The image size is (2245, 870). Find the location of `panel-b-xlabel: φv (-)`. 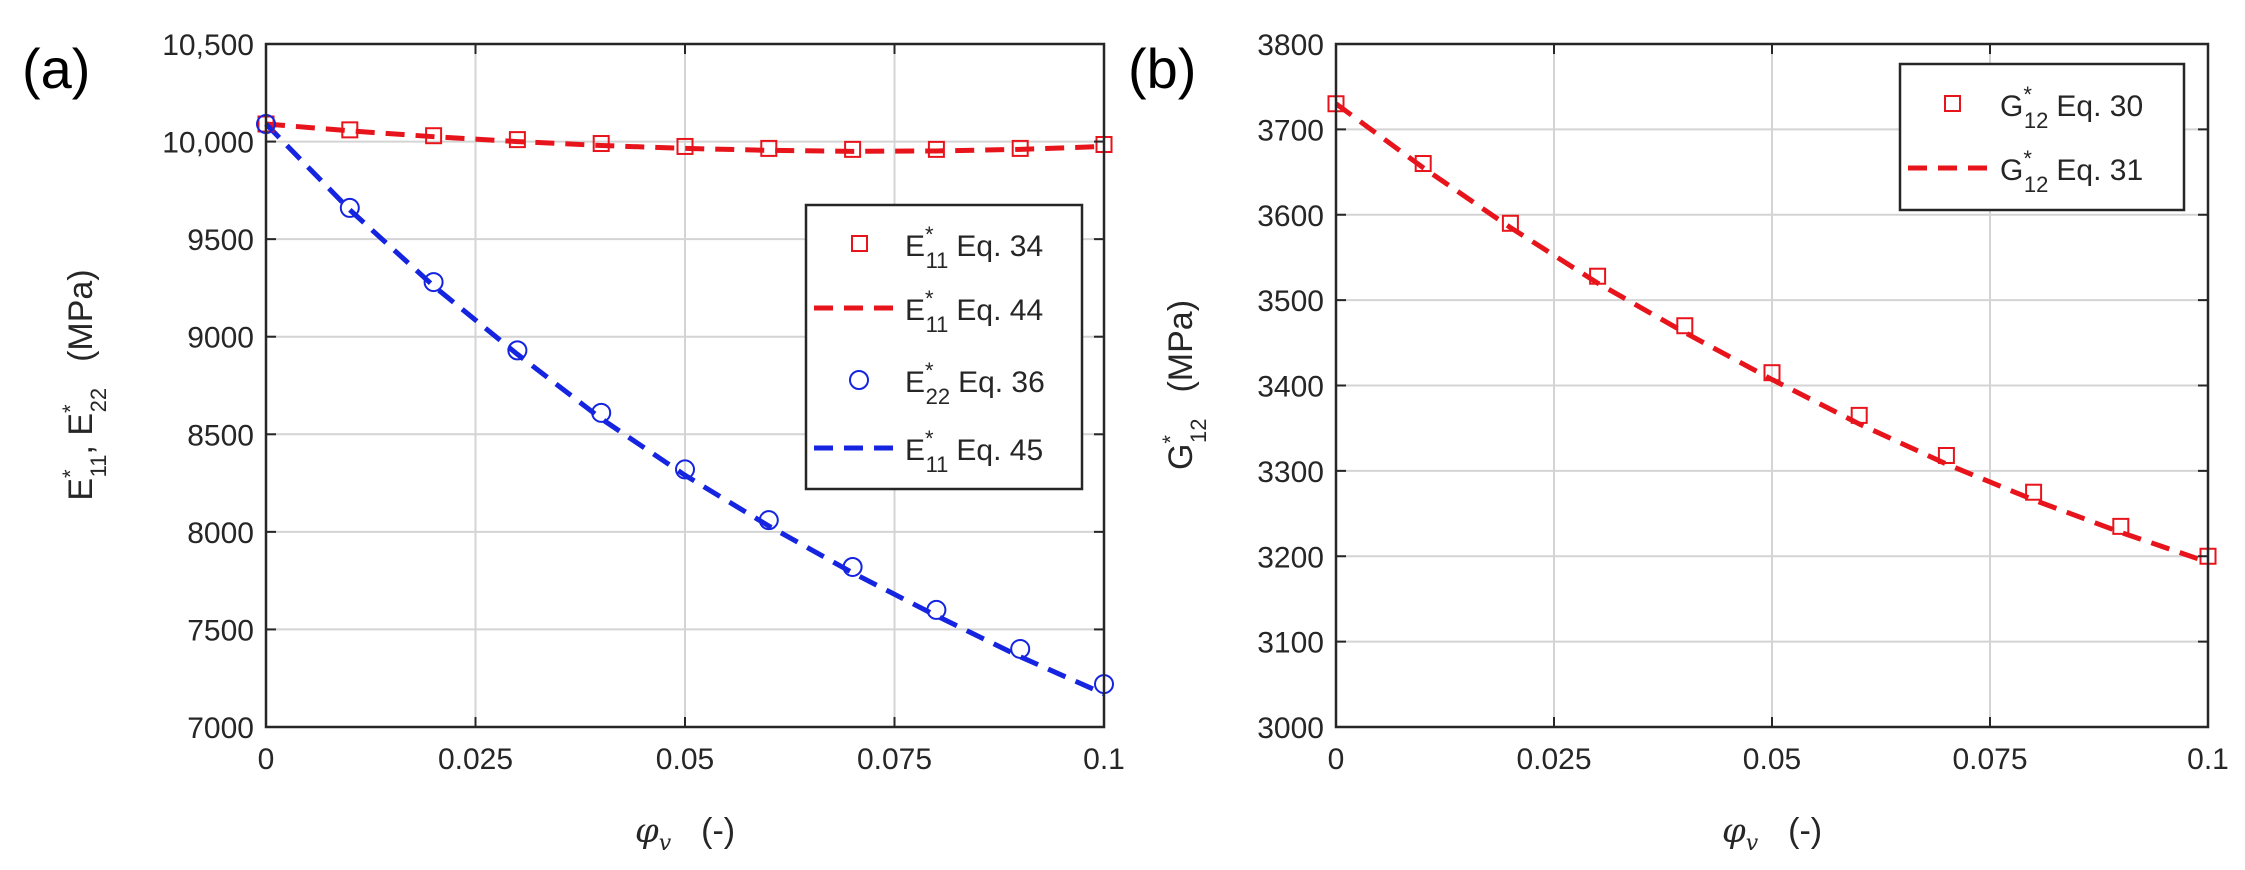

panel-b-xlabel: φv (-) is located at coordinates (1772, 833).